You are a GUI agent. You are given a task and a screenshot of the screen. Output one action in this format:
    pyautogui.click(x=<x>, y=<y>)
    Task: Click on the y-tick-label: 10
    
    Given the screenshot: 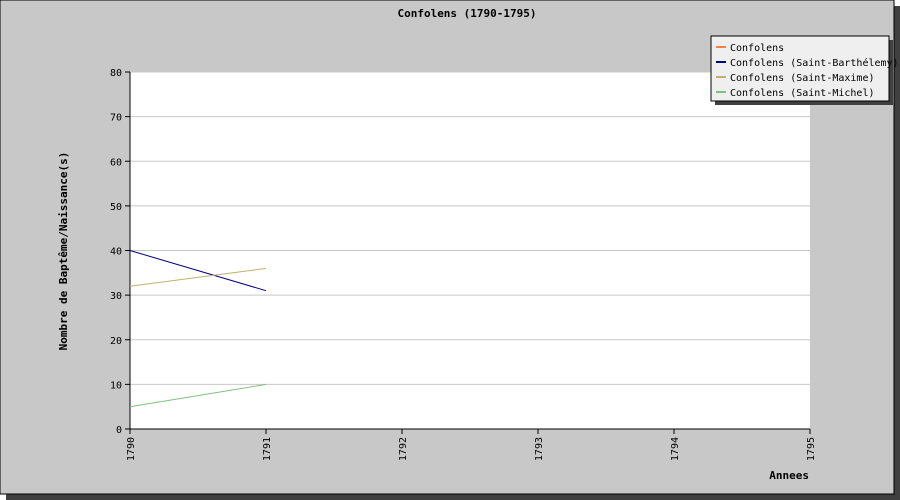 What is the action you would take?
    pyautogui.click(x=116, y=385)
    